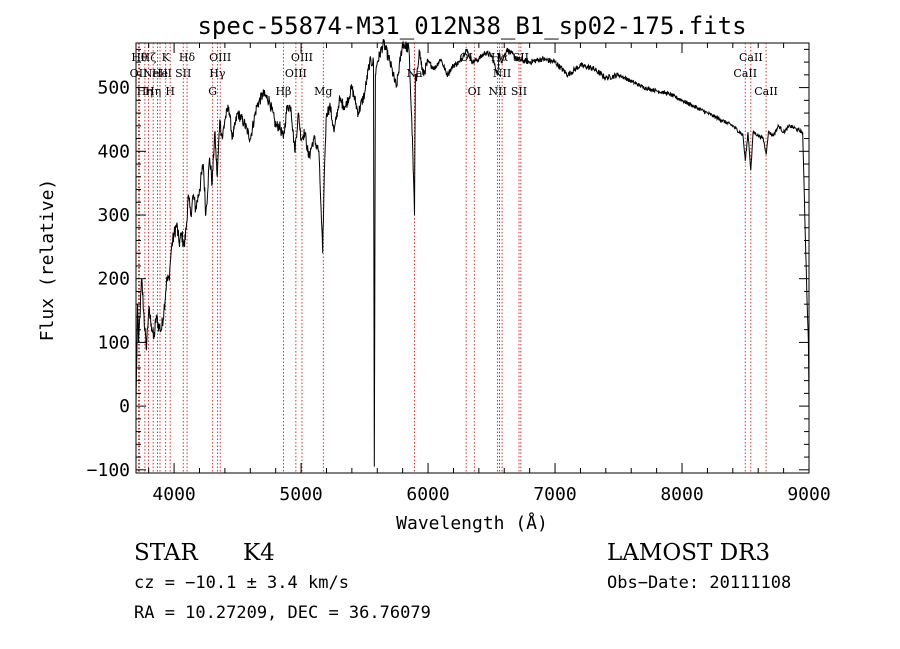 The height and width of the screenshot is (649, 900). What do you see at coordinates (217, 73) in the screenshot?
I see `line-label-12: Hγ` at bounding box center [217, 73].